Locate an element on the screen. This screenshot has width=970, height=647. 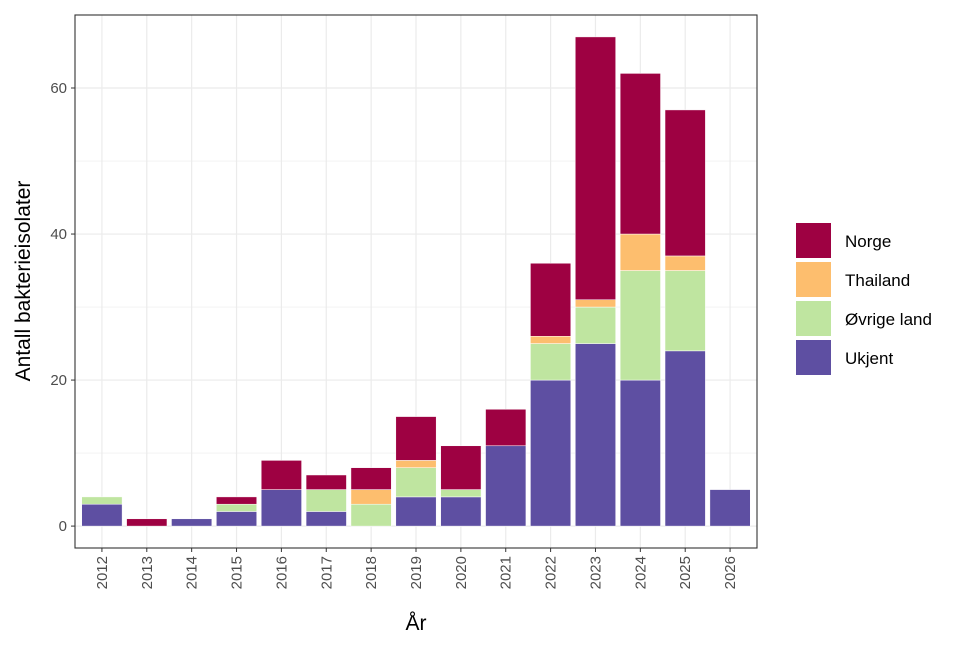
bar-øvrige-land-2024 is located at coordinates (640, 325).